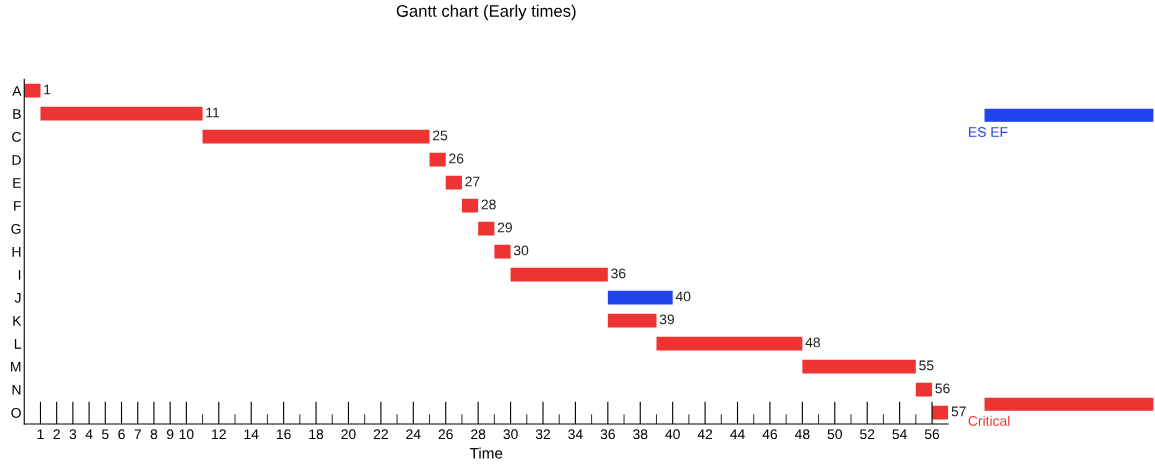 The height and width of the screenshot is (466, 1155). What do you see at coordinates (899, 434) in the screenshot?
I see `x-tick-label: 54` at bounding box center [899, 434].